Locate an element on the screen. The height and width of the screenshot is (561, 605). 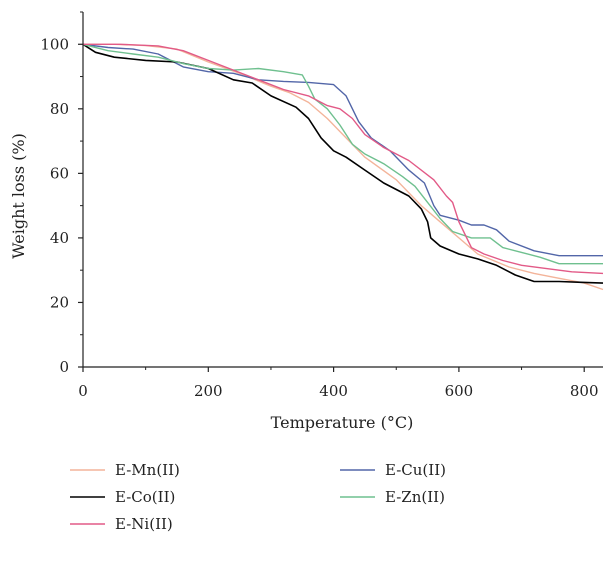
x-tick-label: 0 is located at coordinates (83, 391).